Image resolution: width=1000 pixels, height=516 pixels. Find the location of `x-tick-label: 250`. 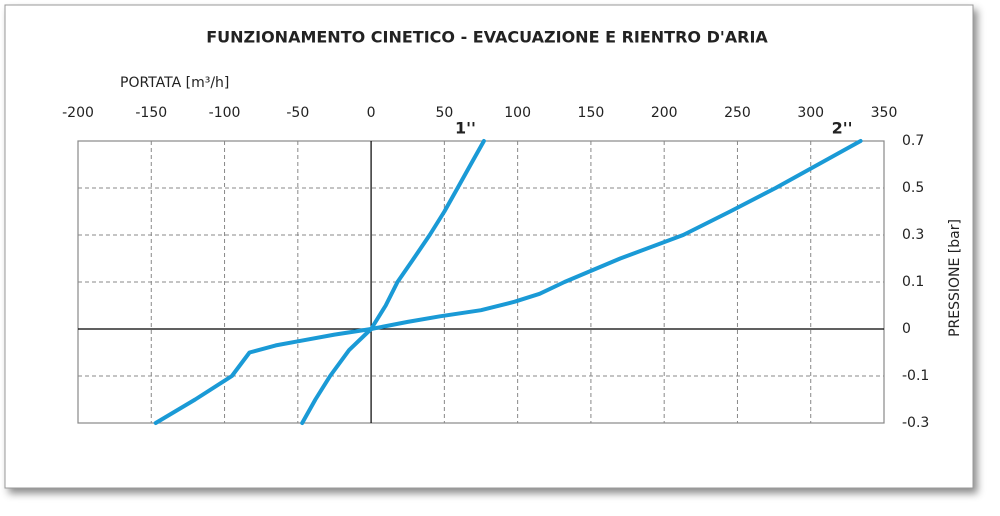

x-tick-label: 250 is located at coordinates (737, 113).